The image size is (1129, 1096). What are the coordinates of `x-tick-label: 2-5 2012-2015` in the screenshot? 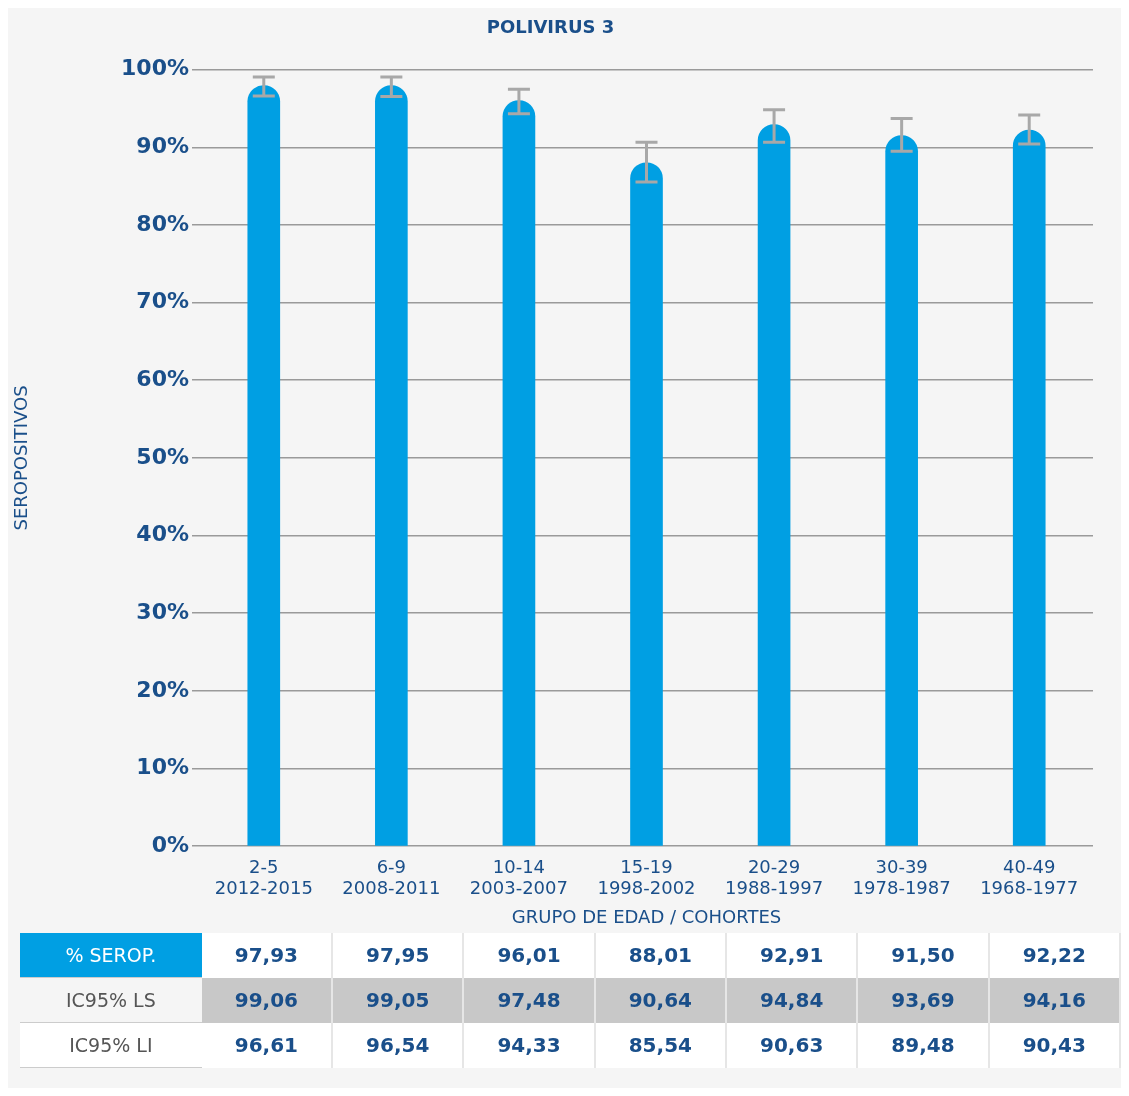 It's located at (263, 877).